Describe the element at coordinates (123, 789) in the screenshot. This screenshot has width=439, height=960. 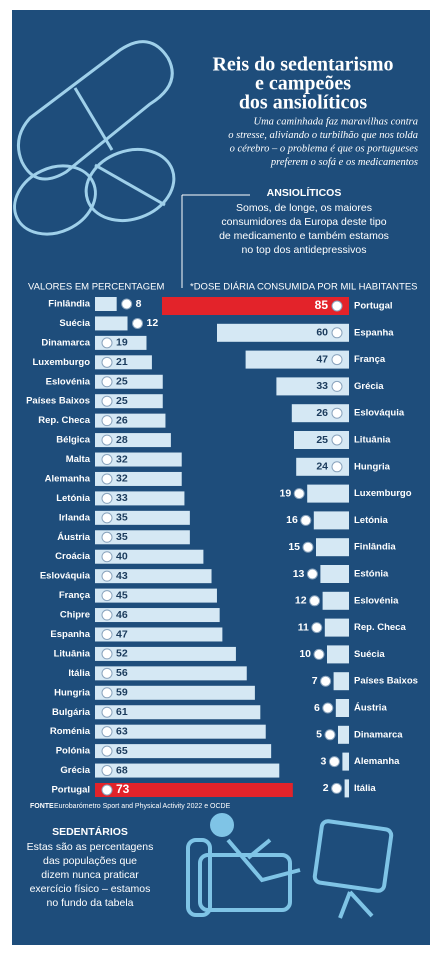
I see `value-label: 73` at that location.